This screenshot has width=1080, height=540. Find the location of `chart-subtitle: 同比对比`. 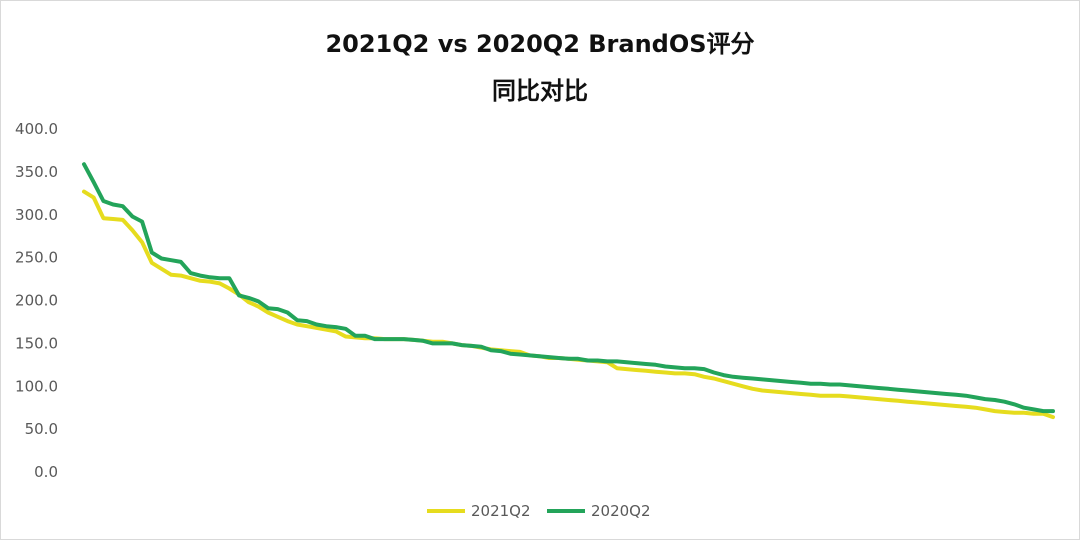

chart-subtitle: 同比对比 is located at coordinates (540, 91).